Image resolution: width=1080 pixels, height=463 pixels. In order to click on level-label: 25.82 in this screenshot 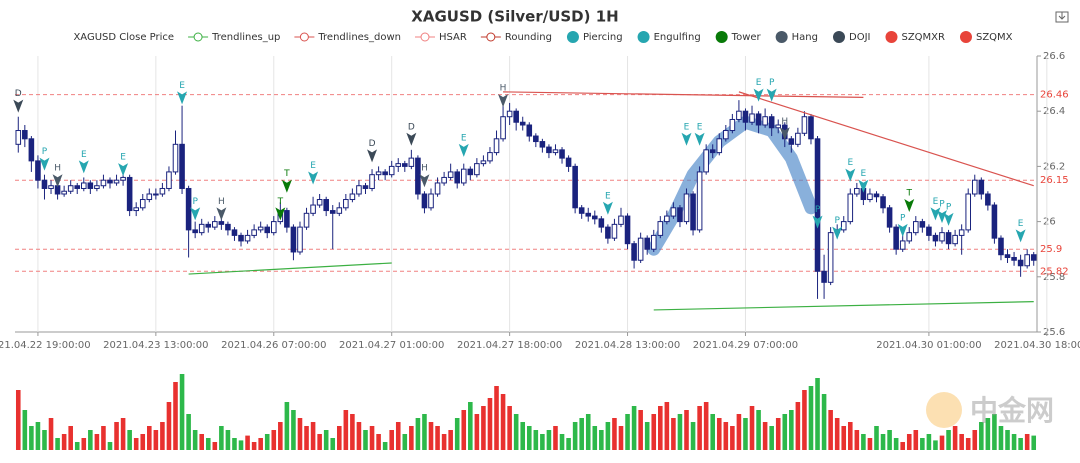, I will do `click(1054, 271)`.